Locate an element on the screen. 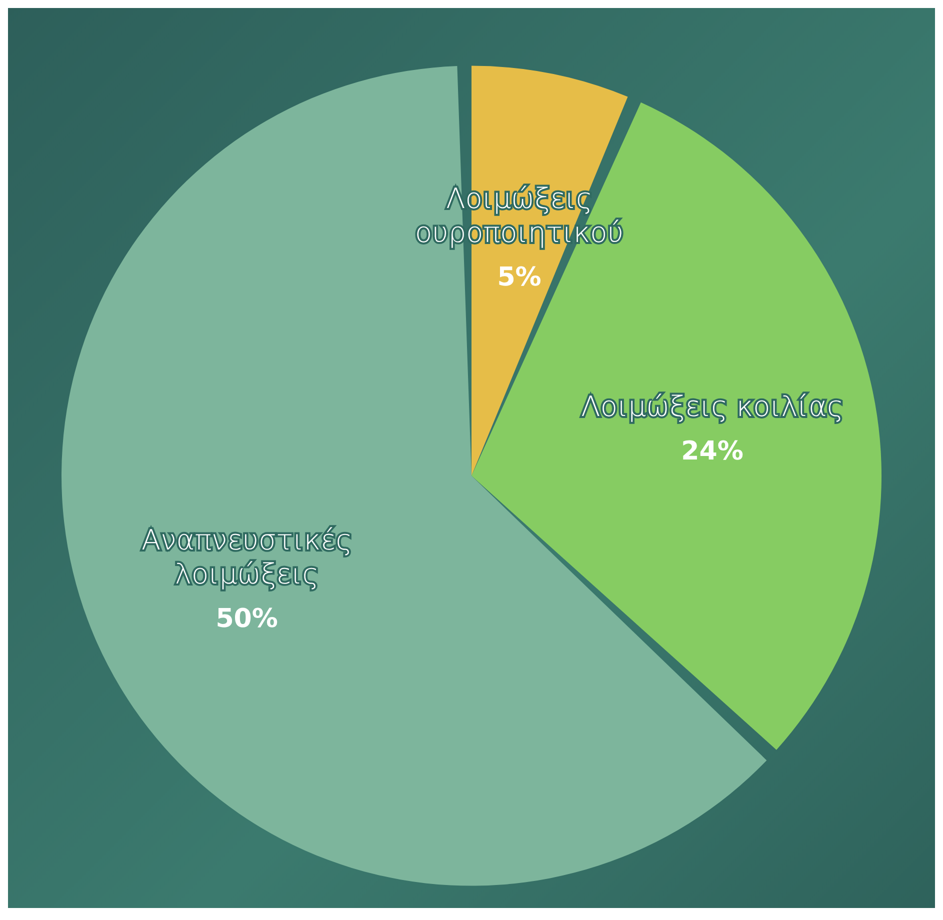  data-label: 24% is located at coordinates (712, 451).